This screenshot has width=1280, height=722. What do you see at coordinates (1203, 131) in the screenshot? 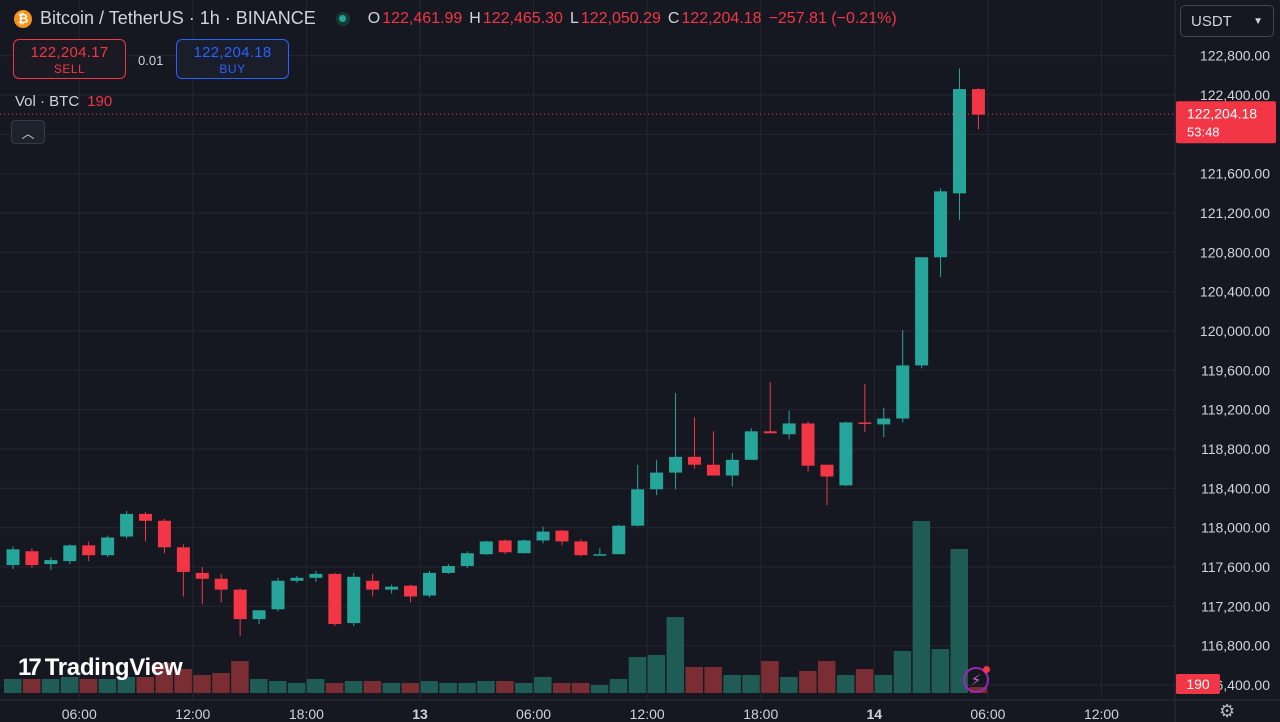
I see `countdown-label: 53:48` at bounding box center [1203, 131].